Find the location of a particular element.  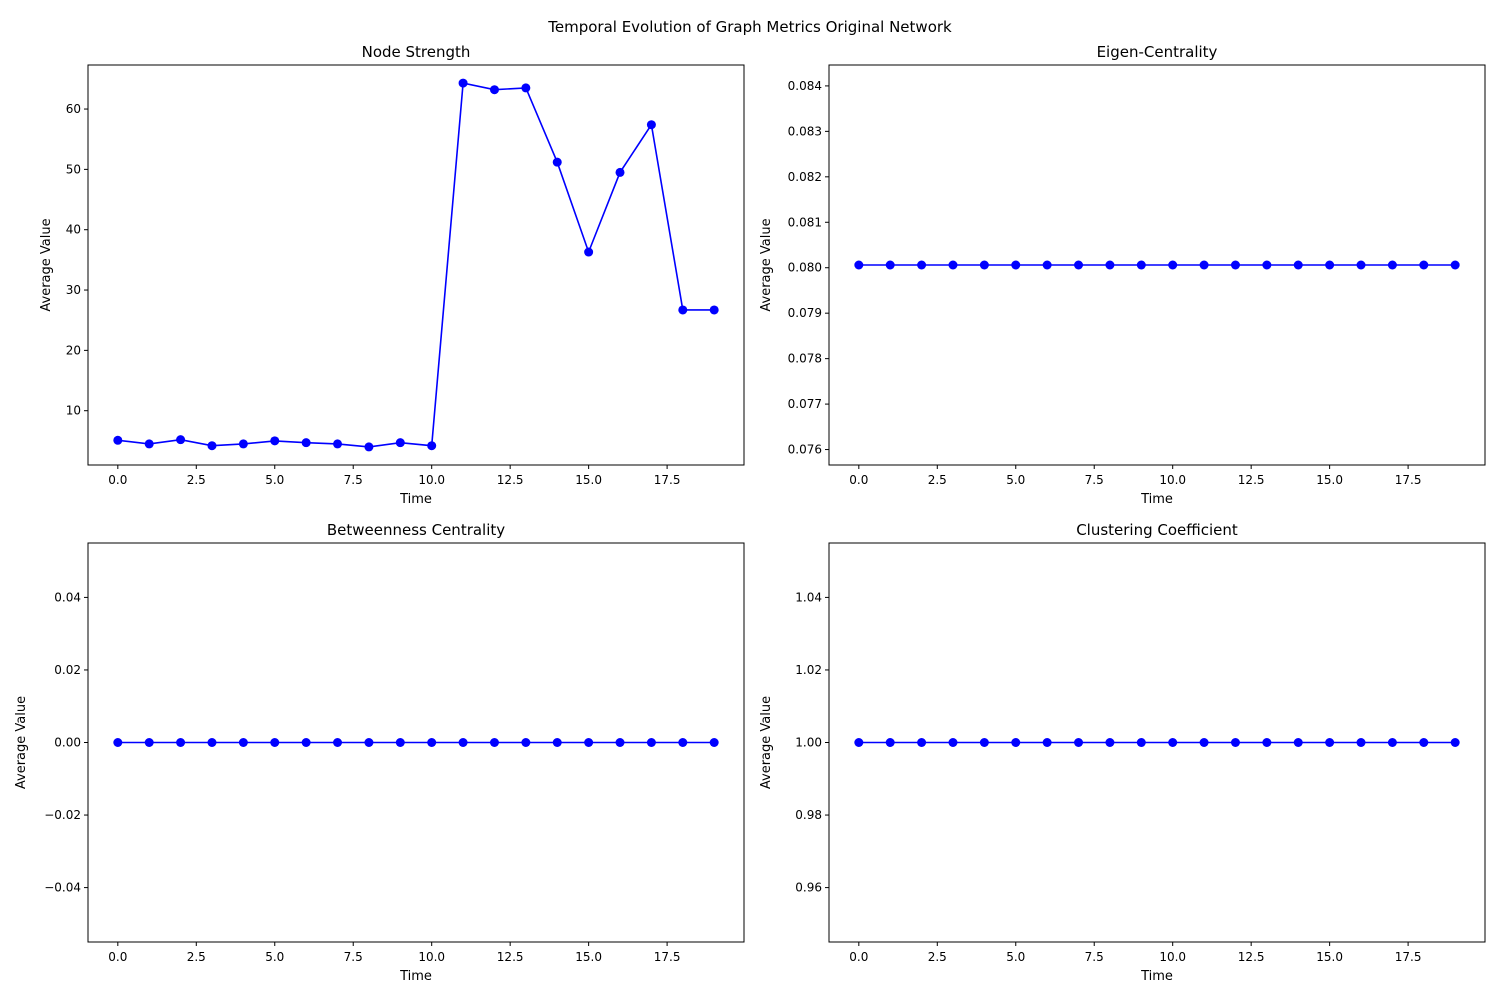

y-tick-label: 0.02 is located at coordinates (67, 670).